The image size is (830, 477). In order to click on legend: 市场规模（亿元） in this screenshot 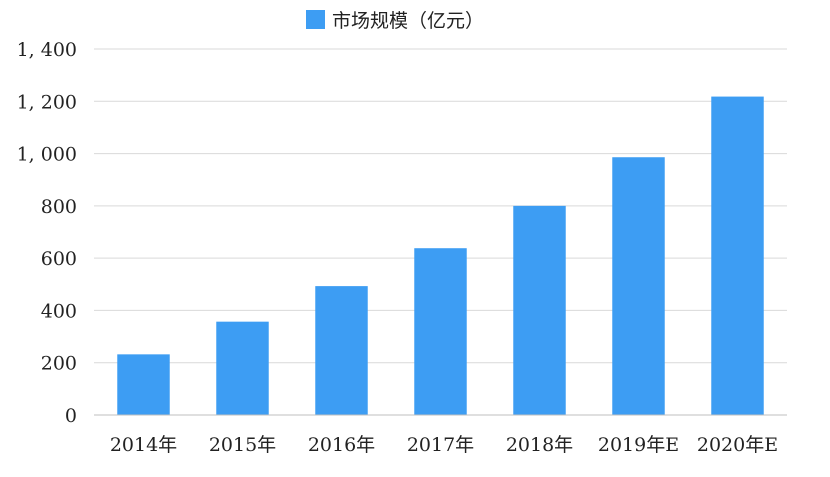, I will do `click(395, 21)`.